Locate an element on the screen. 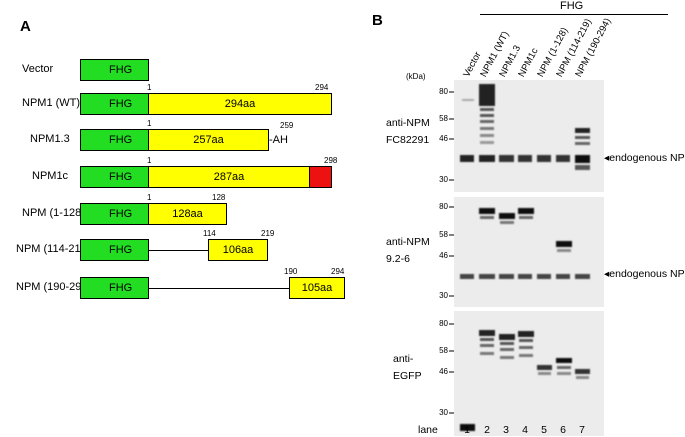  end-residue: 259 is located at coordinates (287, 125).